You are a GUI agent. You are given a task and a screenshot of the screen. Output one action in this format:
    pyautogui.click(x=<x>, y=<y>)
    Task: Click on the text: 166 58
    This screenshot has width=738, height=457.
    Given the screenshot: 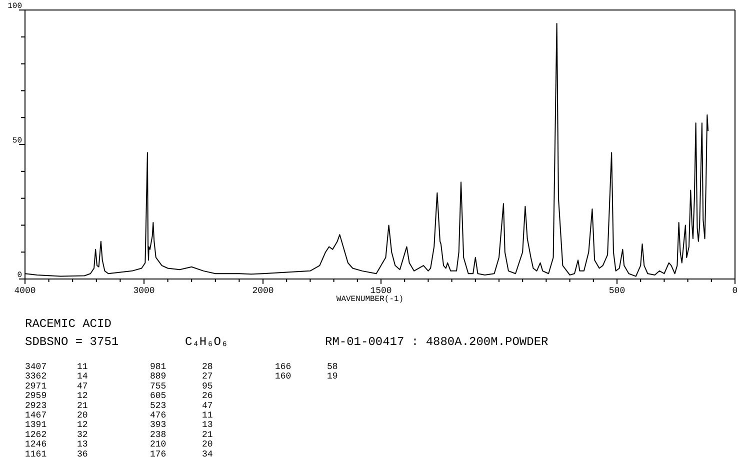 What is the action you would take?
    pyautogui.click(x=306, y=367)
    